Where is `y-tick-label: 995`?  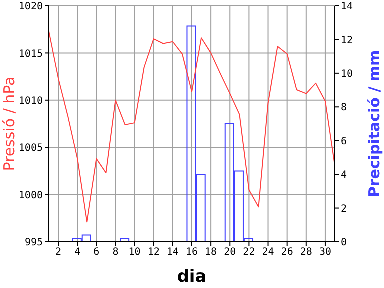 y-tick-label: 995 is located at coordinates (33, 243).